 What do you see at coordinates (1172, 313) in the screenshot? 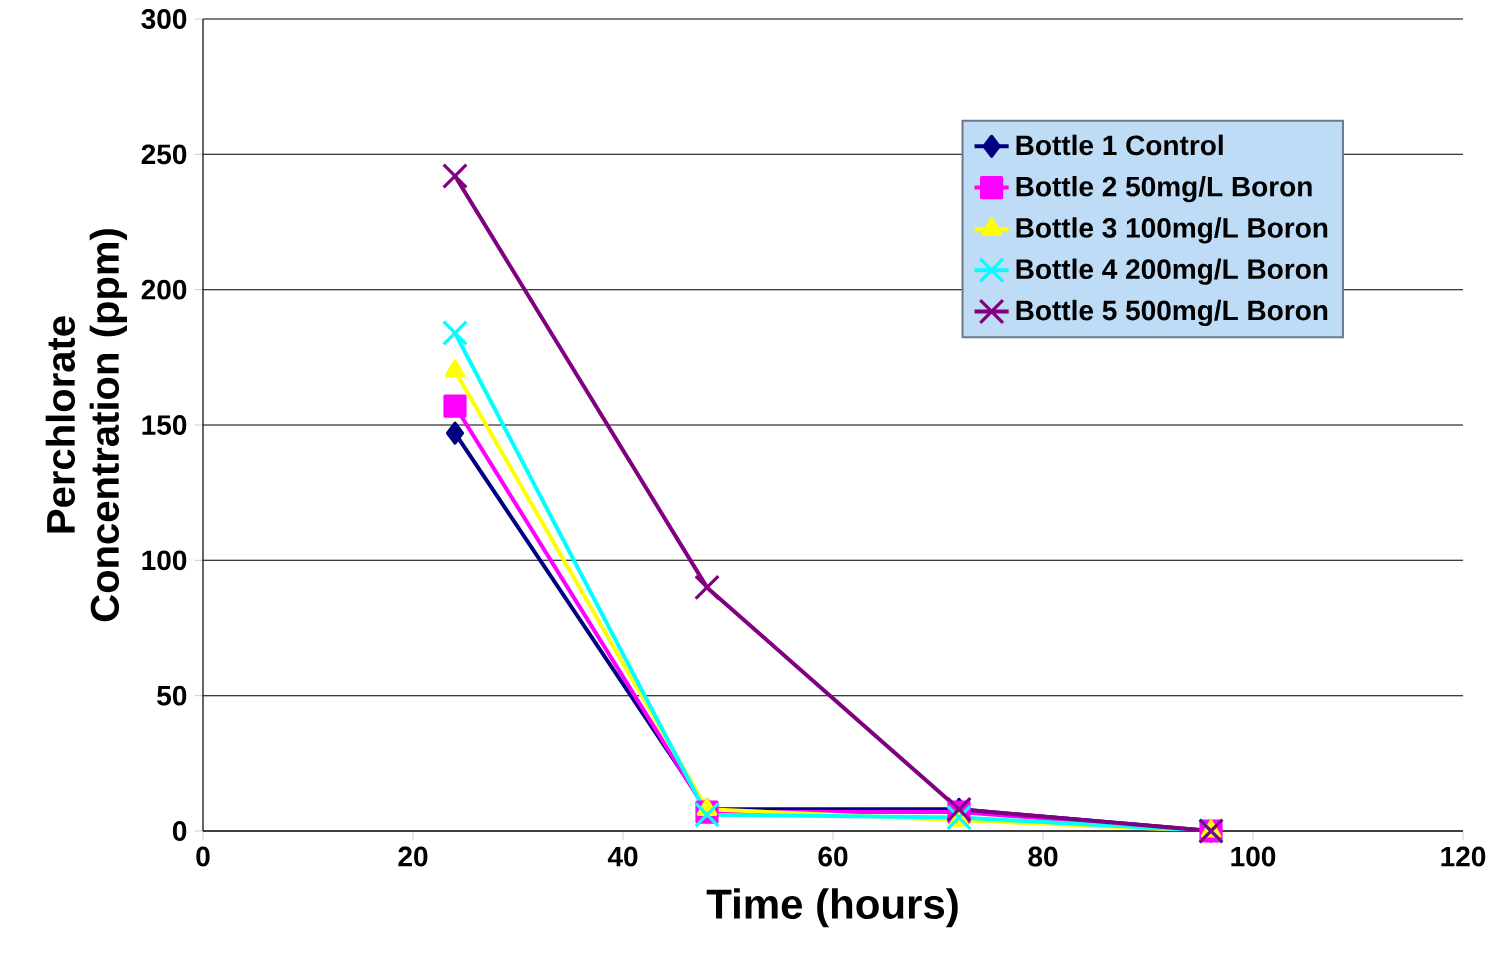
I see `legend-label: Bottle 5 500mg/L Boron` at bounding box center [1172, 313].